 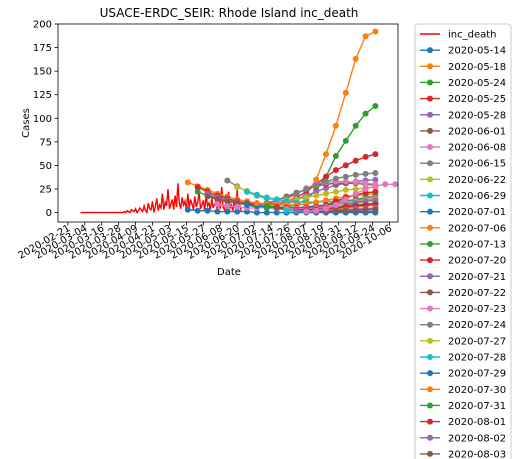 What do you see at coordinates (463, 115) in the screenshot?
I see `legend-item: 2020-05-28` at bounding box center [463, 115].